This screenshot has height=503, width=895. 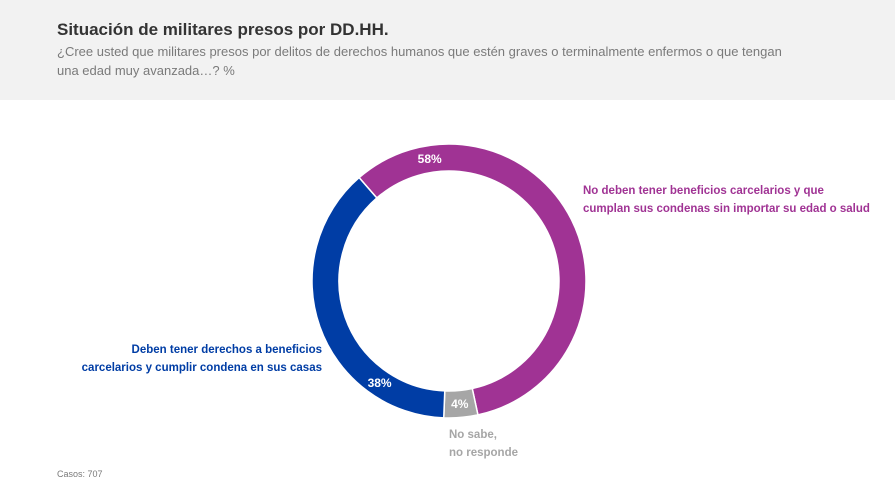 I want to click on donut-slice-derechos_beneficios, so click(x=378, y=297).